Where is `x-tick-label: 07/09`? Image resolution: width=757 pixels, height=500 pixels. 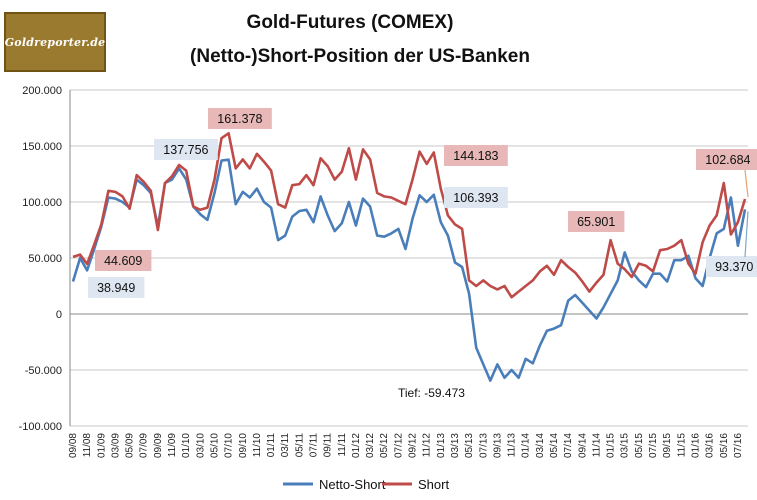 x-tick-label: 07/09 is located at coordinates (144, 445).